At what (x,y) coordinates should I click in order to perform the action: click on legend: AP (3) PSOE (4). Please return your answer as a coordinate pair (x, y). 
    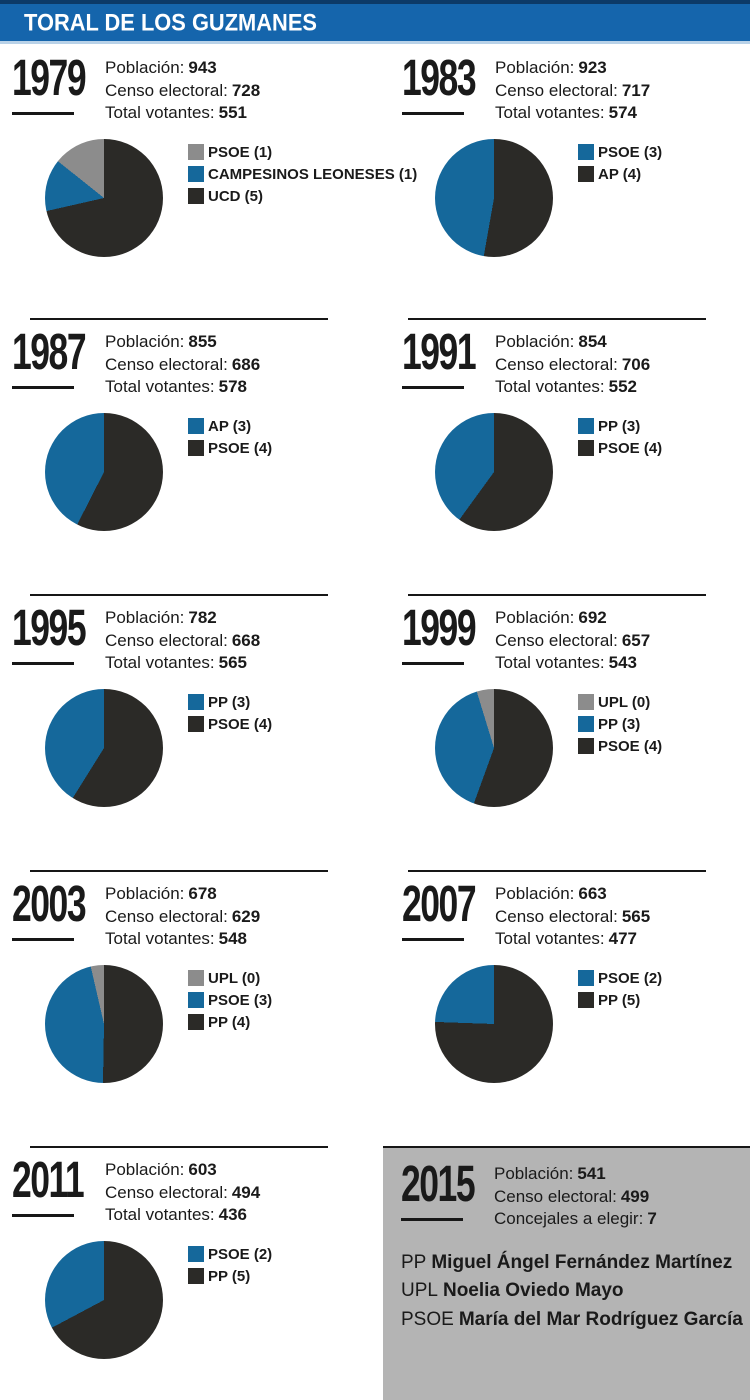
    Looking at the image, I should click on (230, 437).